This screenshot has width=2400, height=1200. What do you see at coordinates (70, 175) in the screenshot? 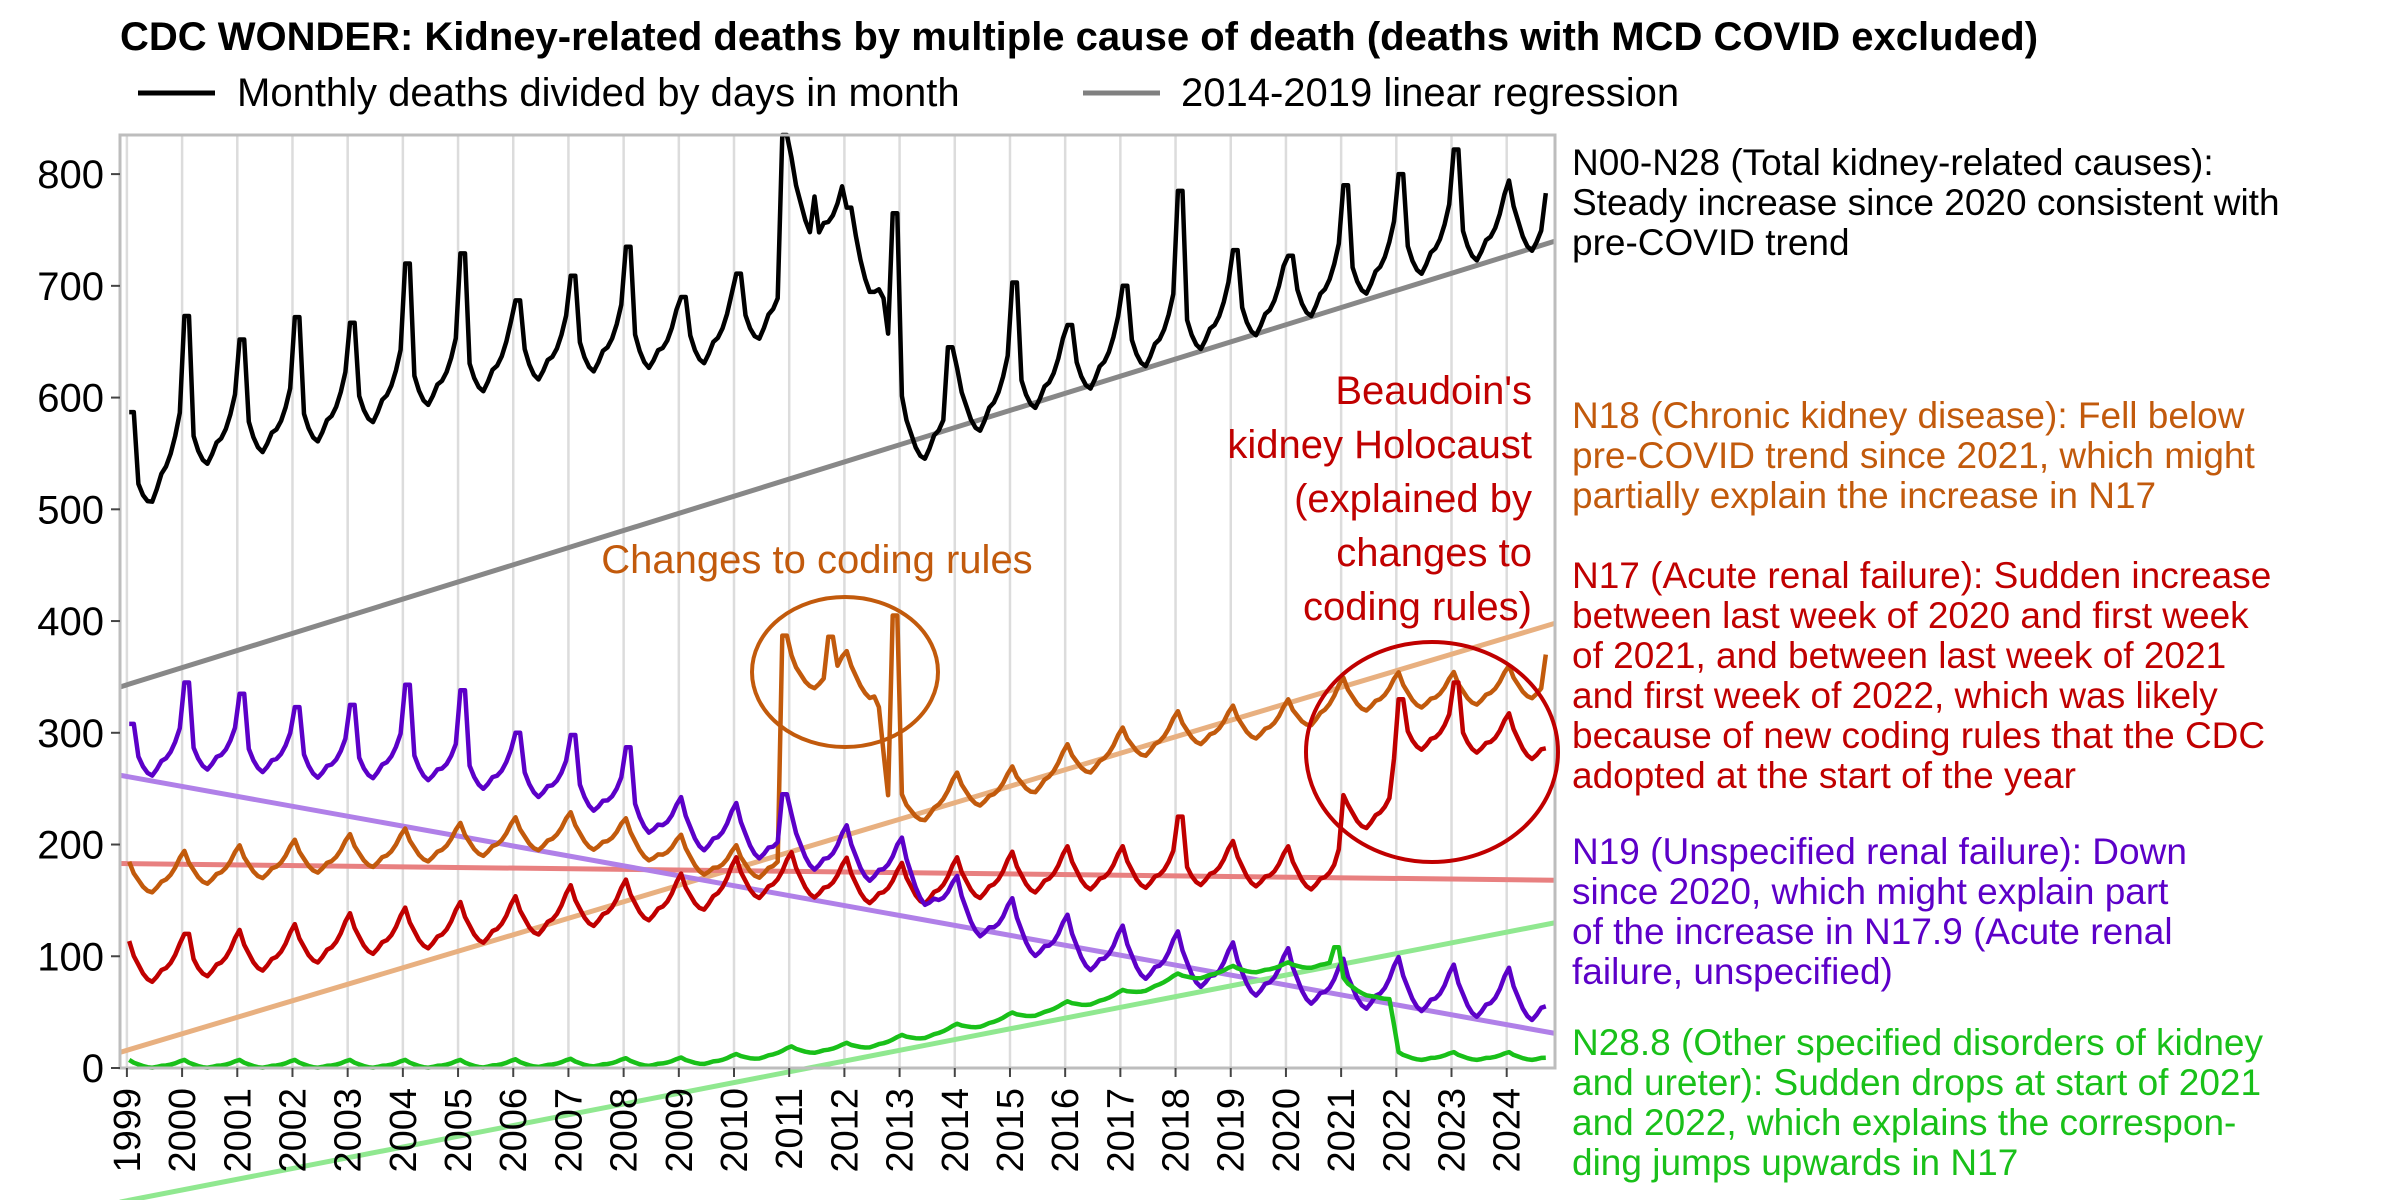
I see `y-tick-label-800: 800` at bounding box center [70, 175].